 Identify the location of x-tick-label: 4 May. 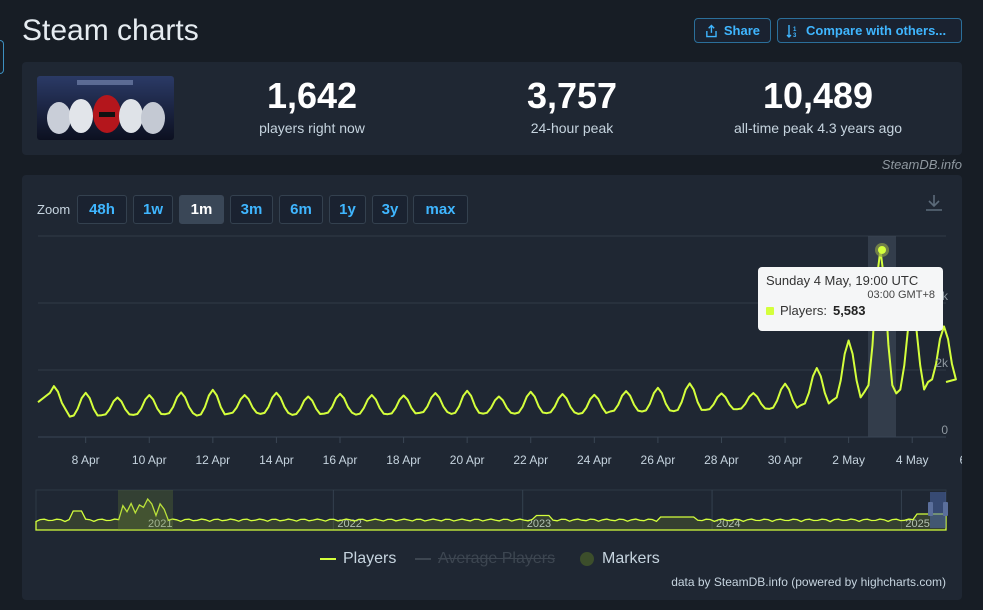
(912, 460).